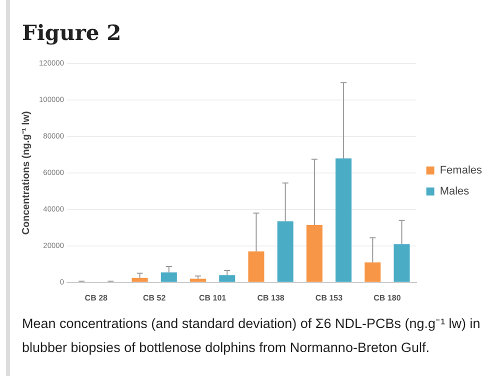 The image size is (500, 376). What do you see at coordinates (329, 297) in the screenshot?
I see `x-tick-label: CB 153` at bounding box center [329, 297].